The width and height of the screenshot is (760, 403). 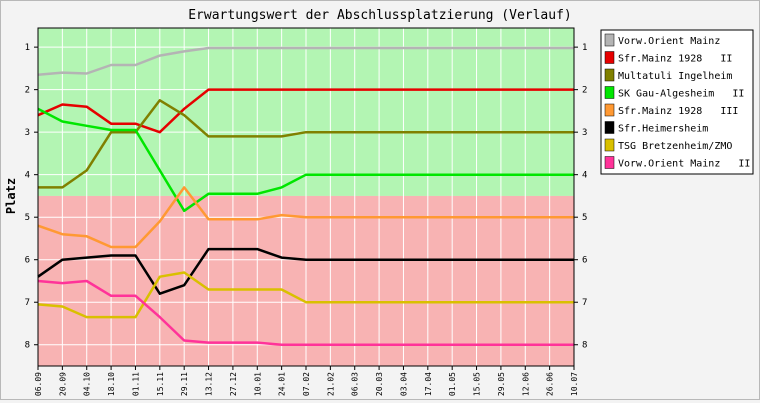 I want to click on x-tick-label: 26.06, so click(x=550, y=384).